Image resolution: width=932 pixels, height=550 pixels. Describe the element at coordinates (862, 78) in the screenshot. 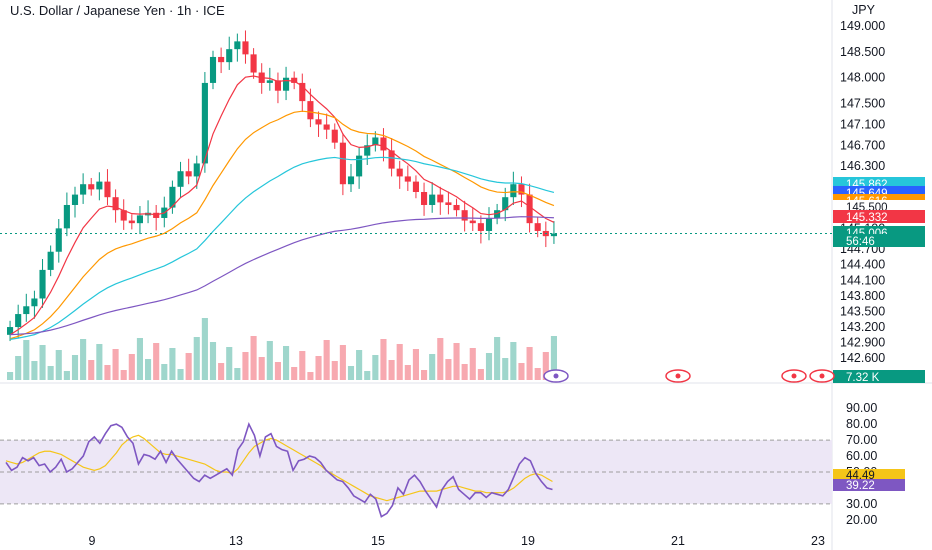

I see `price-tick-label: 148.000` at that location.